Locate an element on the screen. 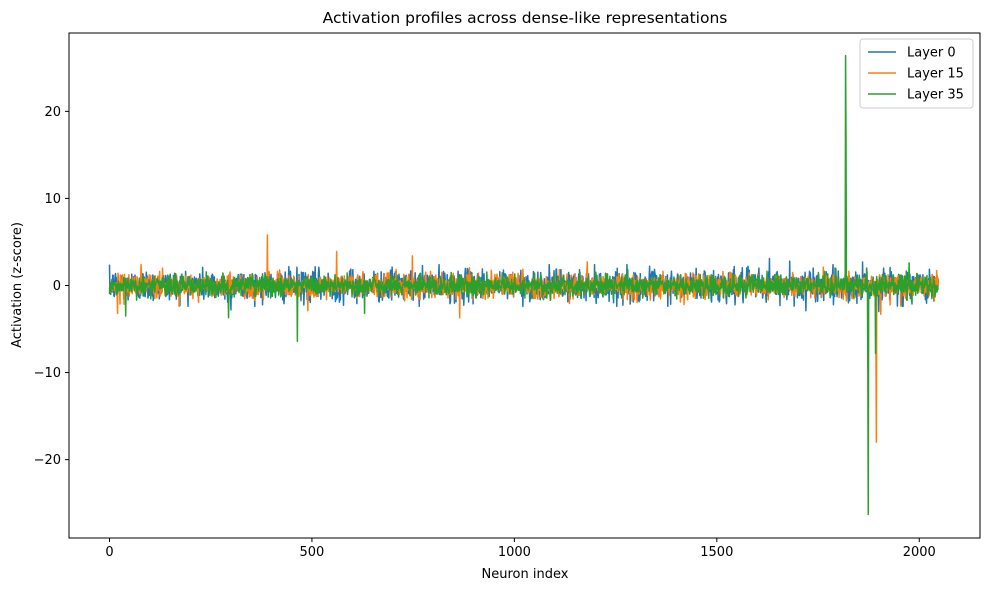 This screenshot has width=989, height=590. x-tick-label: 1500 is located at coordinates (716, 552).